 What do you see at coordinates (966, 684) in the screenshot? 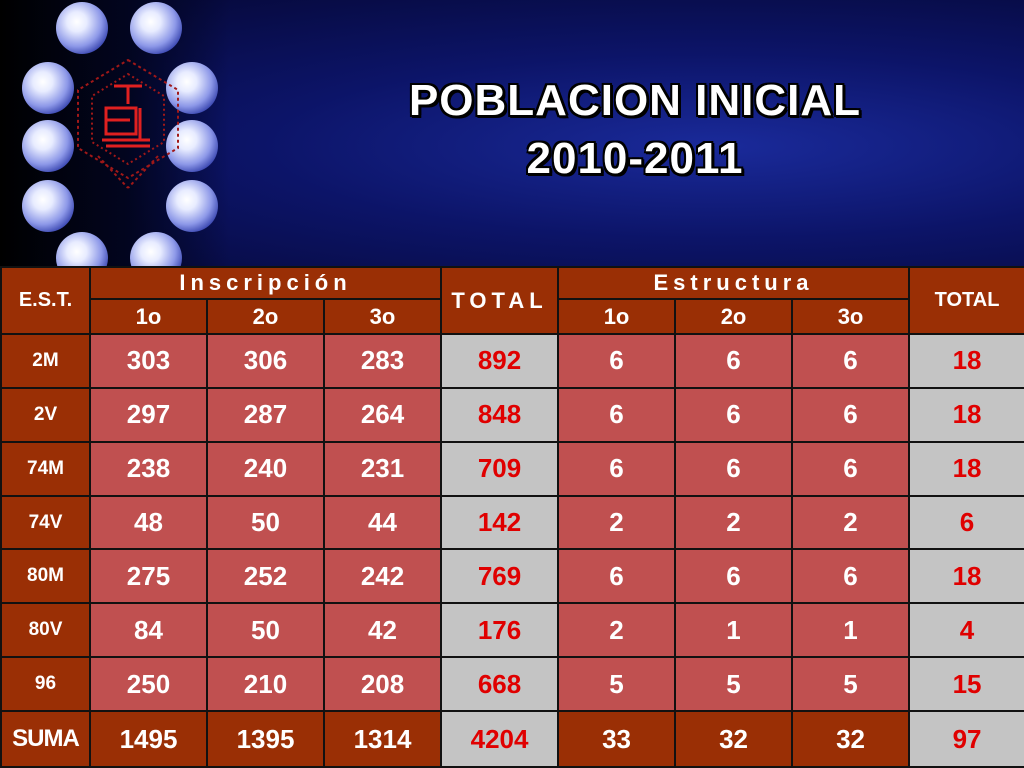
I see `total-estructura-cell: 15` at bounding box center [966, 684].